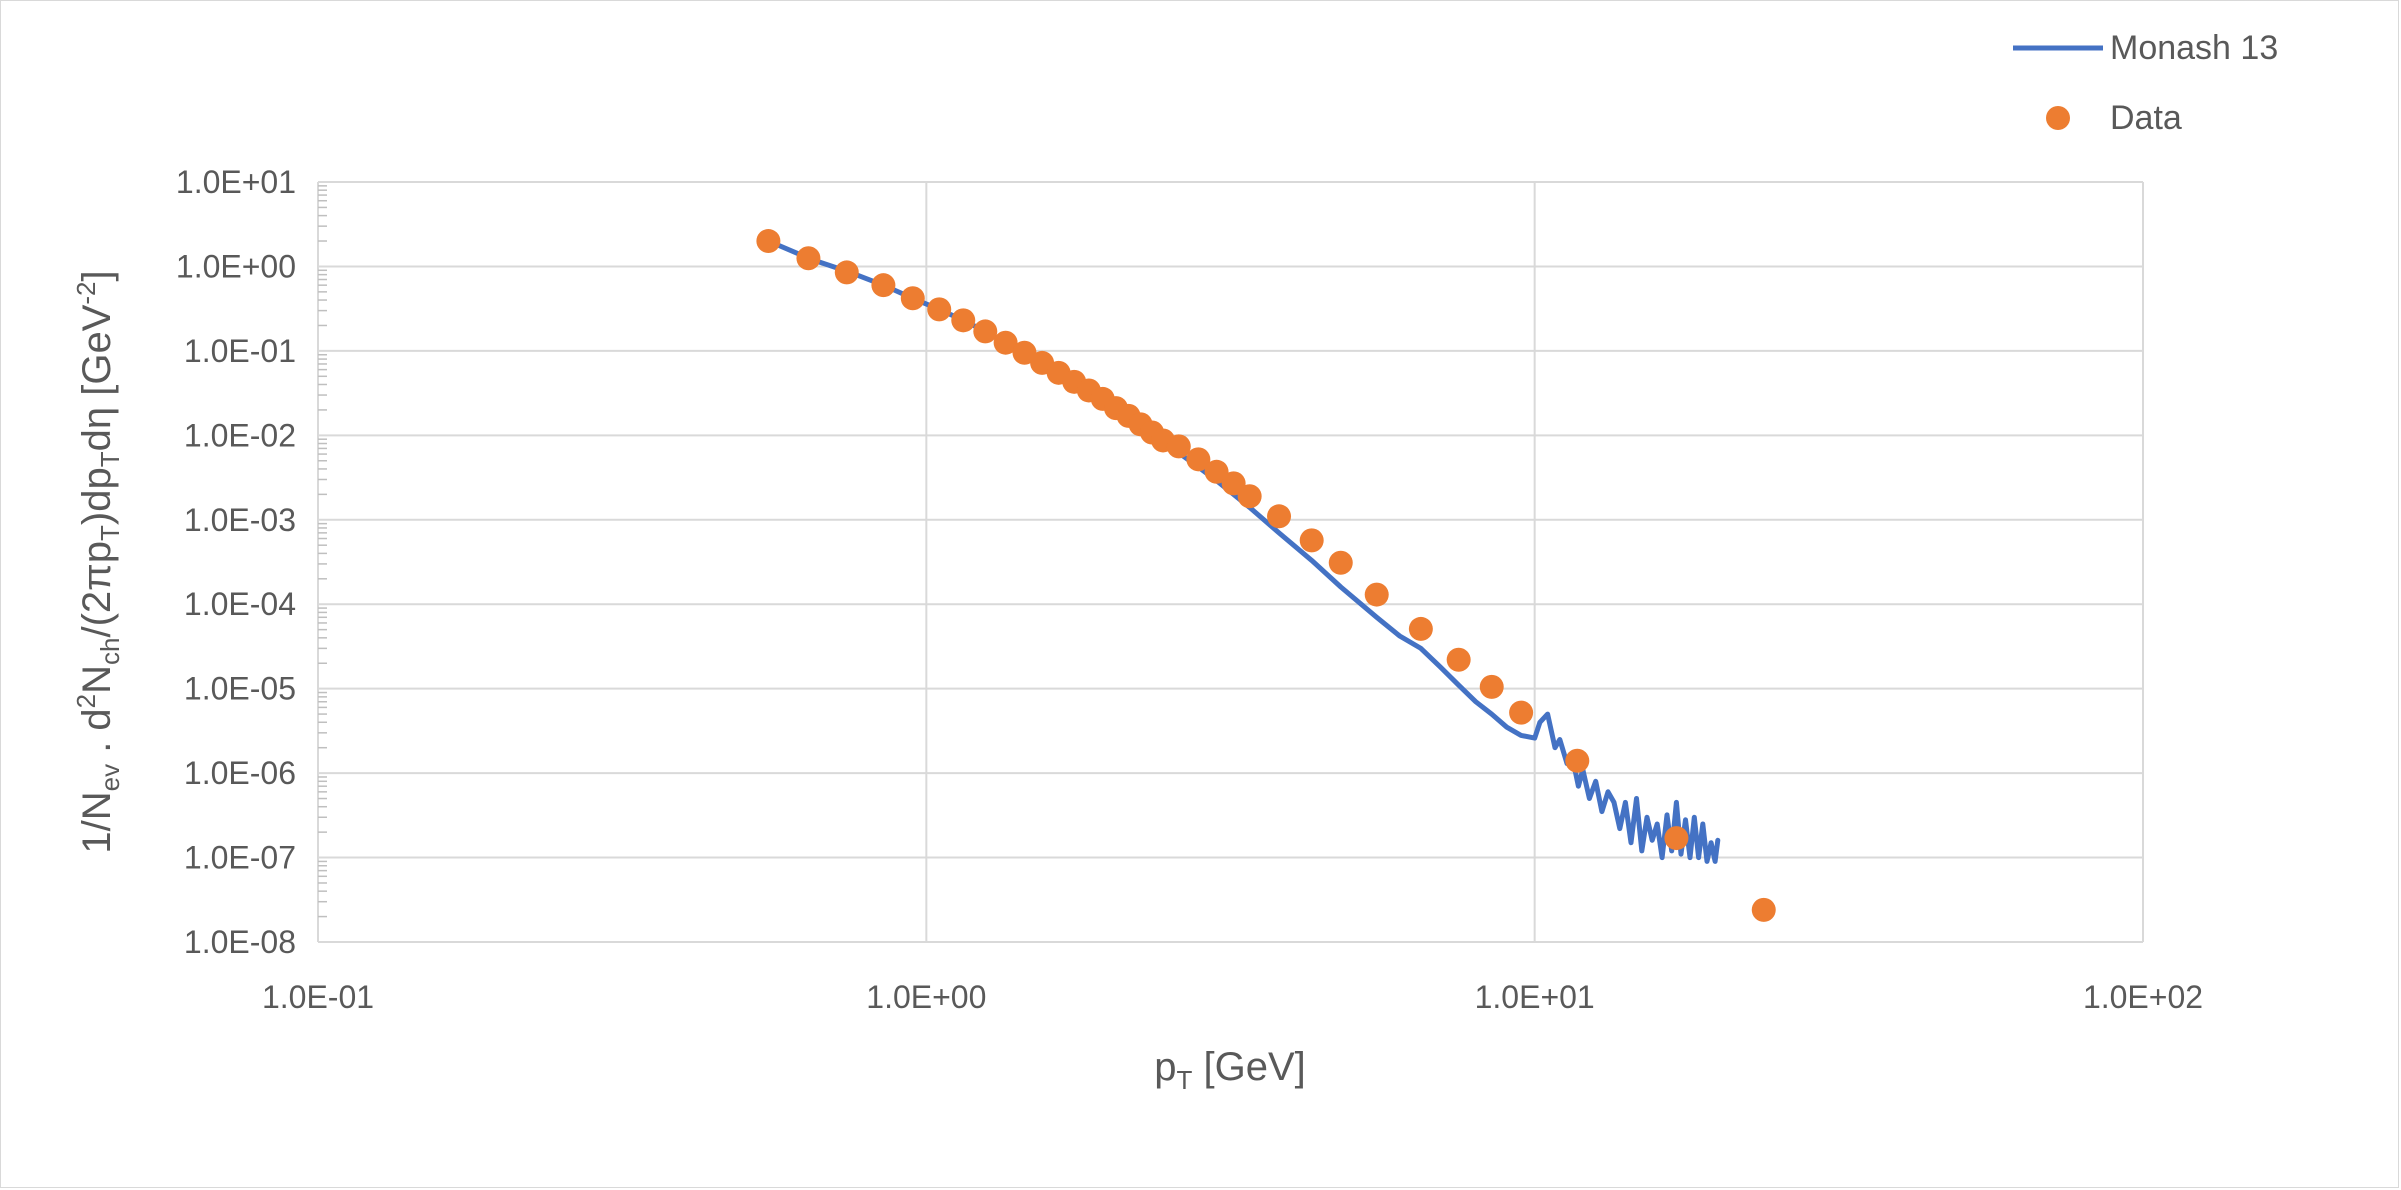  I want to click on y-tick-label: 1.0E+00, so click(236, 266).